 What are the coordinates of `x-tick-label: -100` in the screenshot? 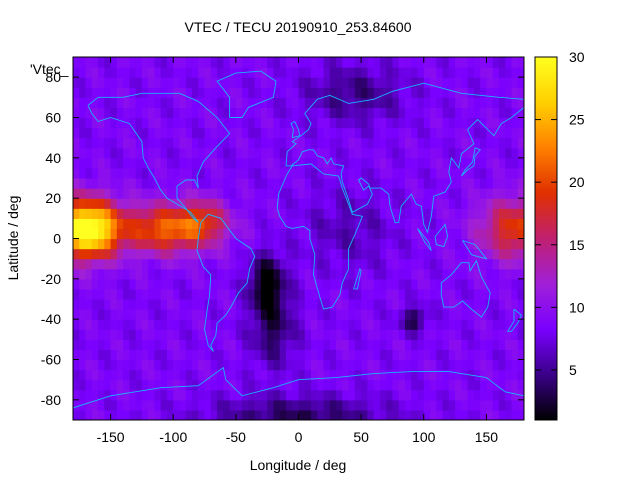 It's located at (173, 437).